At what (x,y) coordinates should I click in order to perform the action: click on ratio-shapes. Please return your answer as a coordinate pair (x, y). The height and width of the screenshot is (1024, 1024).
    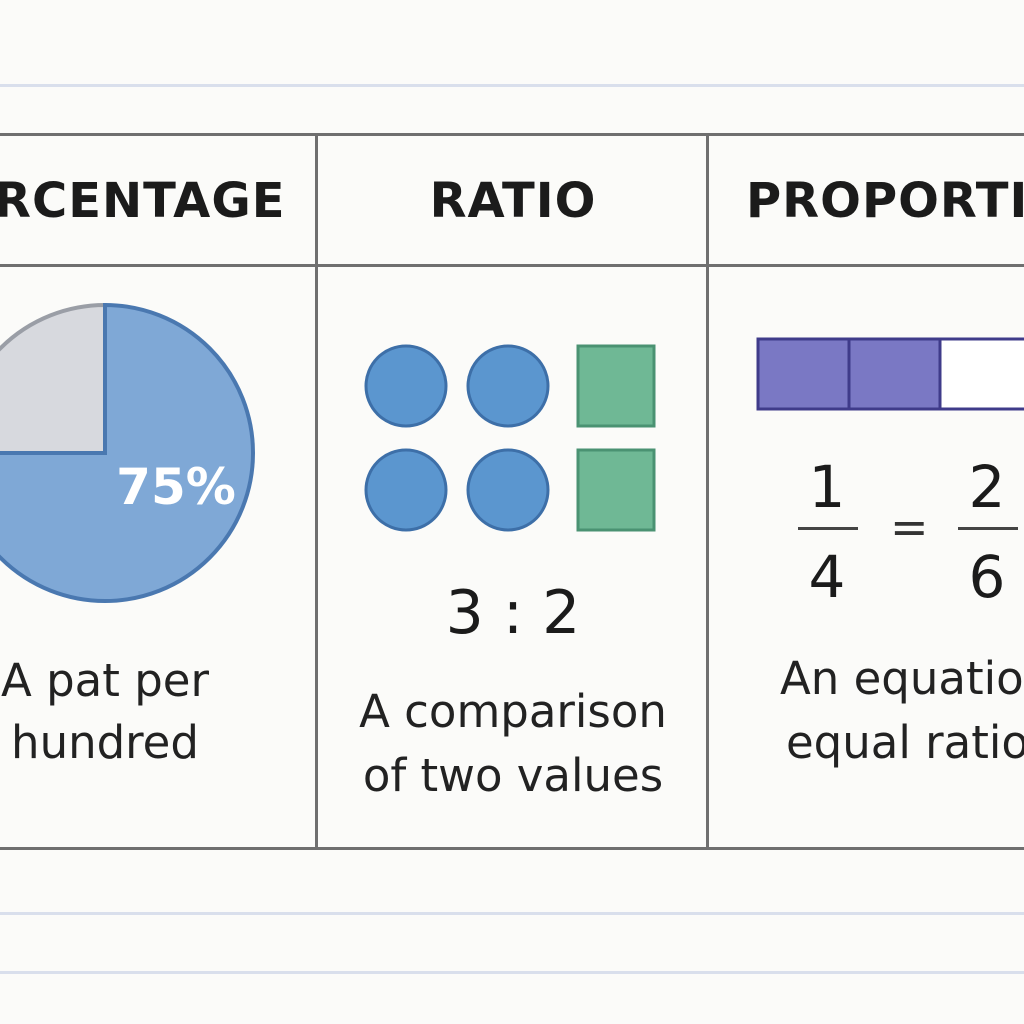
    Looking at the image, I should click on (510, 438).